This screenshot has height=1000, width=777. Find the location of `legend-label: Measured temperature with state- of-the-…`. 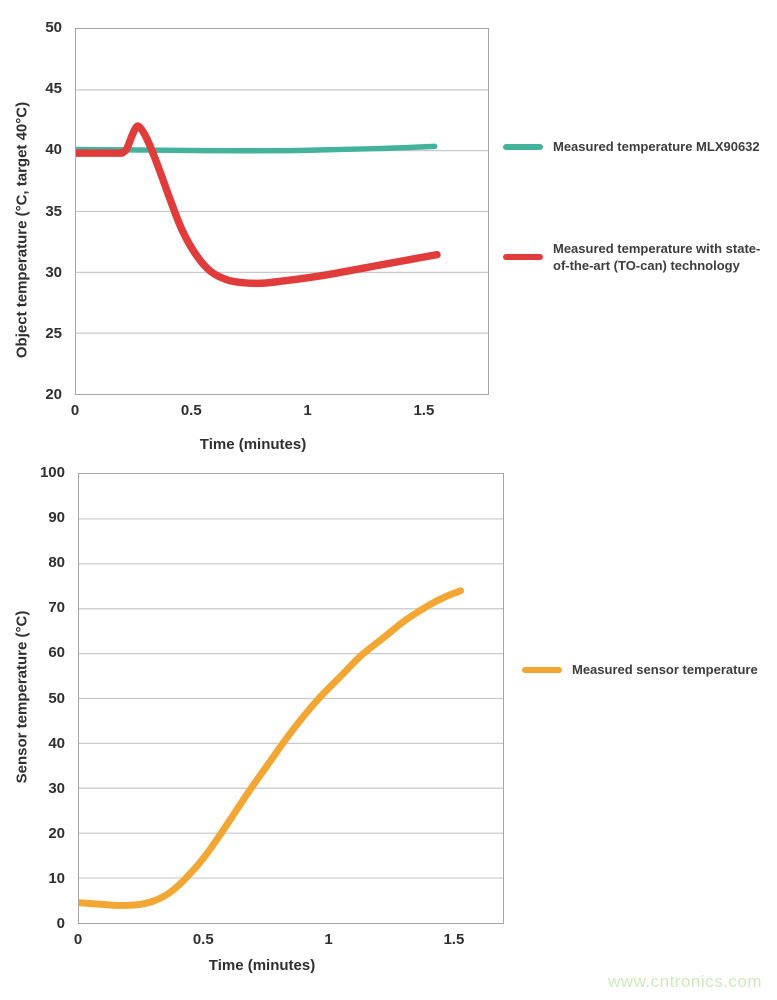

legend-label: Measured temperature with state- of-the-… is located at coordinates (657, 257).